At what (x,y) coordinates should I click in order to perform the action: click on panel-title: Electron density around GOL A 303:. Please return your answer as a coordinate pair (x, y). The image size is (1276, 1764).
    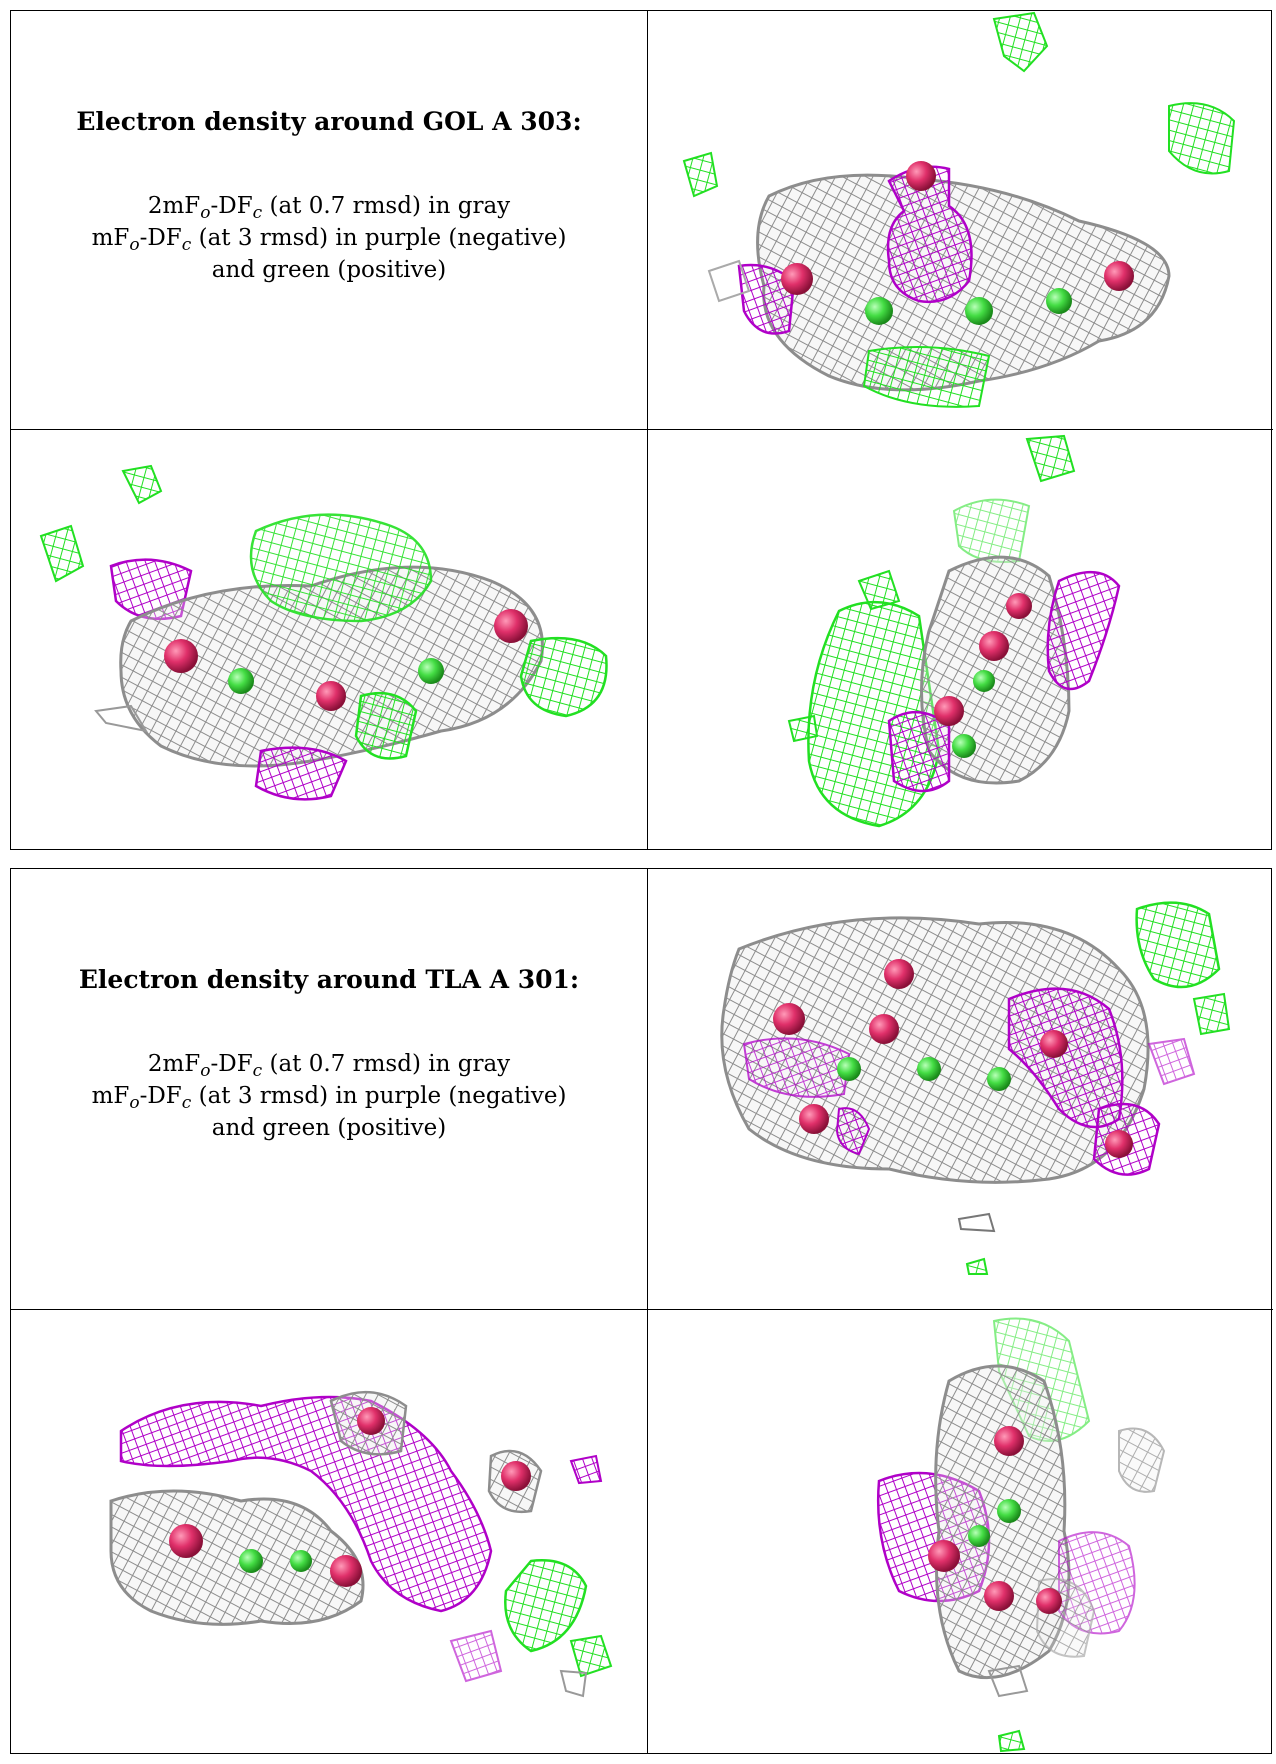
    Looking at the image, I should click on (329, 121).